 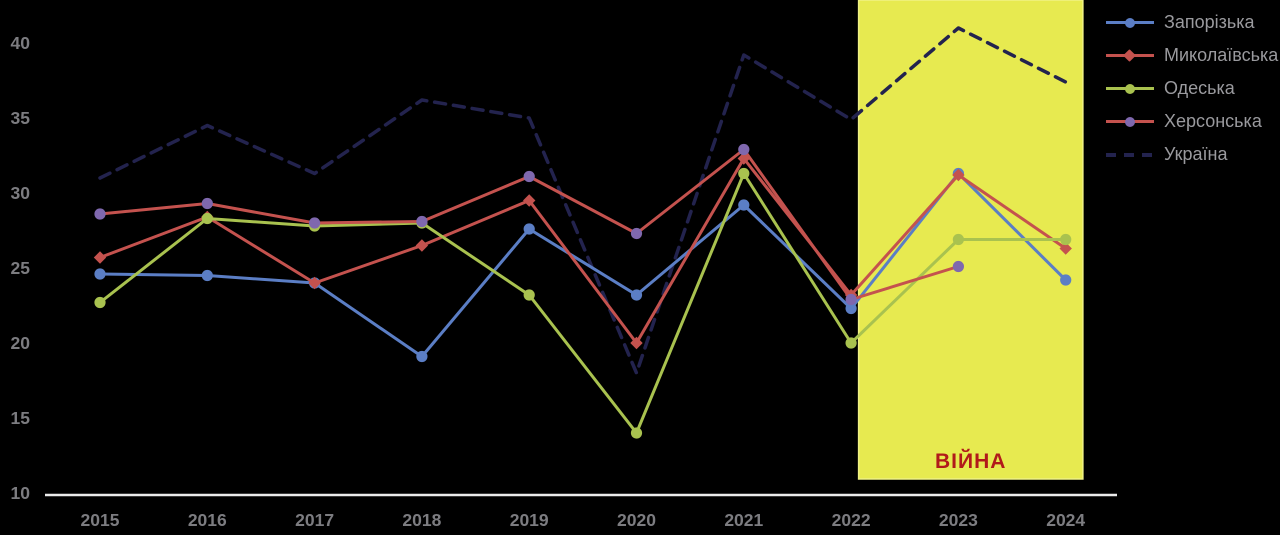 I want to click on legend-label: Одеська, so click(x=1199, y=88).